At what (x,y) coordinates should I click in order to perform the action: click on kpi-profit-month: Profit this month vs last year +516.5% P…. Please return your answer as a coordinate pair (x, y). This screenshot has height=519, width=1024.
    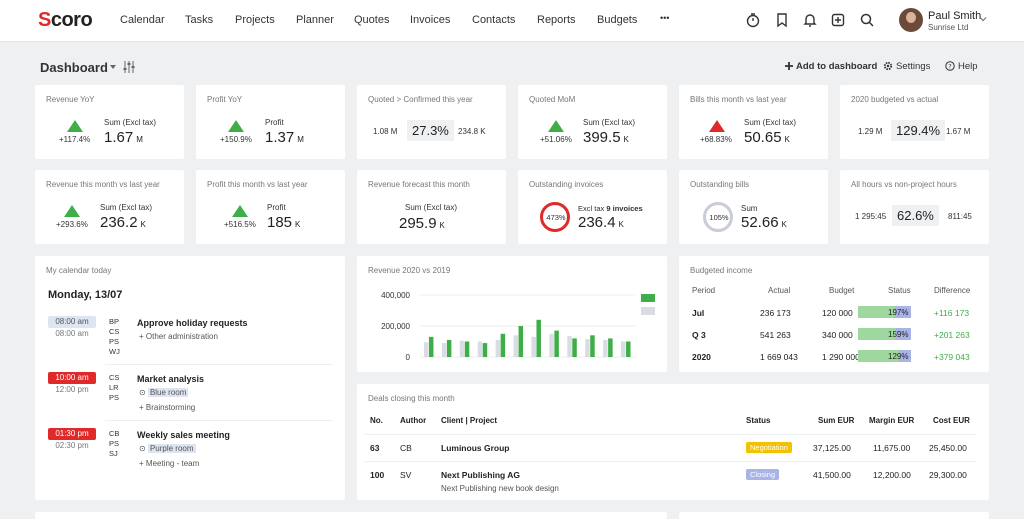
    Looking at the image, I should click on (270, 207).